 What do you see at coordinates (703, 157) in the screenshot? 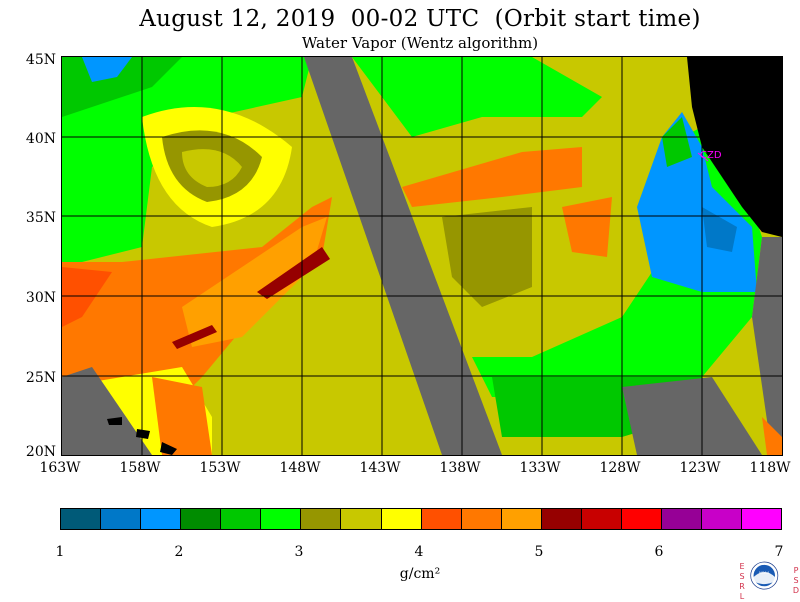
I see `station-tick` at bounding box center [703, 157].